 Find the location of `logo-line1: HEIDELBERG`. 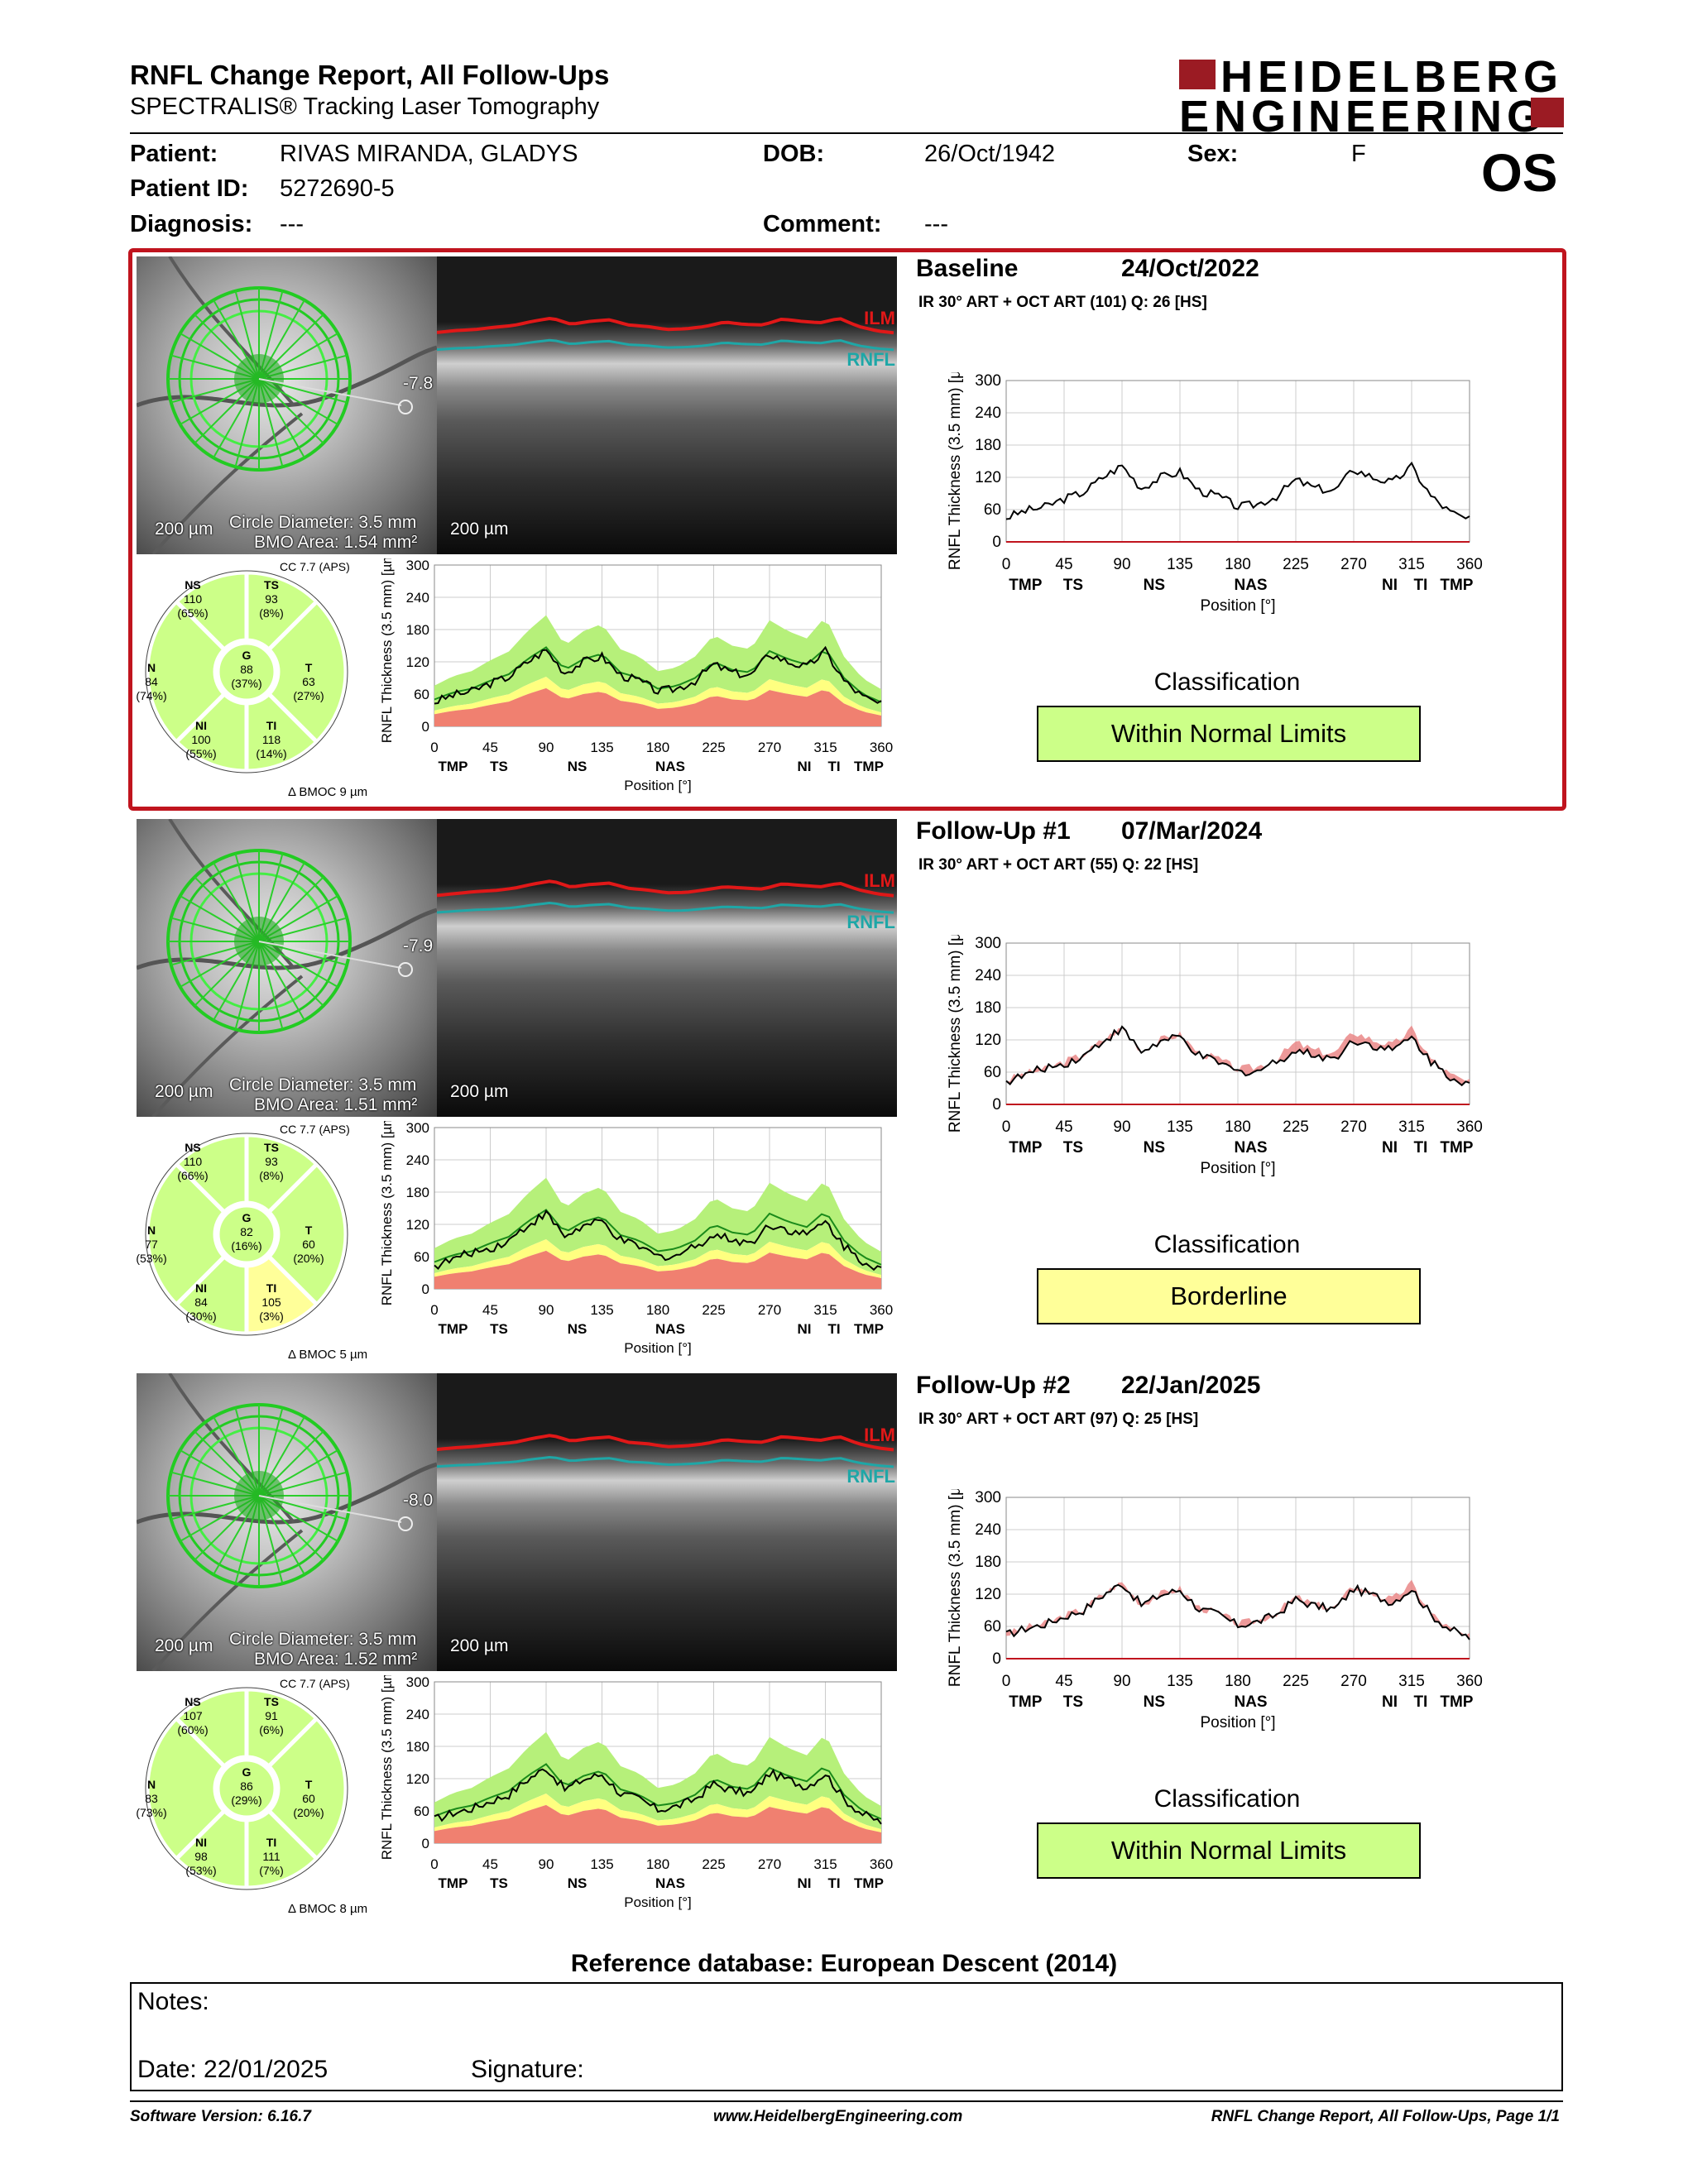

logo-line1: HEIDELBERG is located at coordinates (1392, 77).